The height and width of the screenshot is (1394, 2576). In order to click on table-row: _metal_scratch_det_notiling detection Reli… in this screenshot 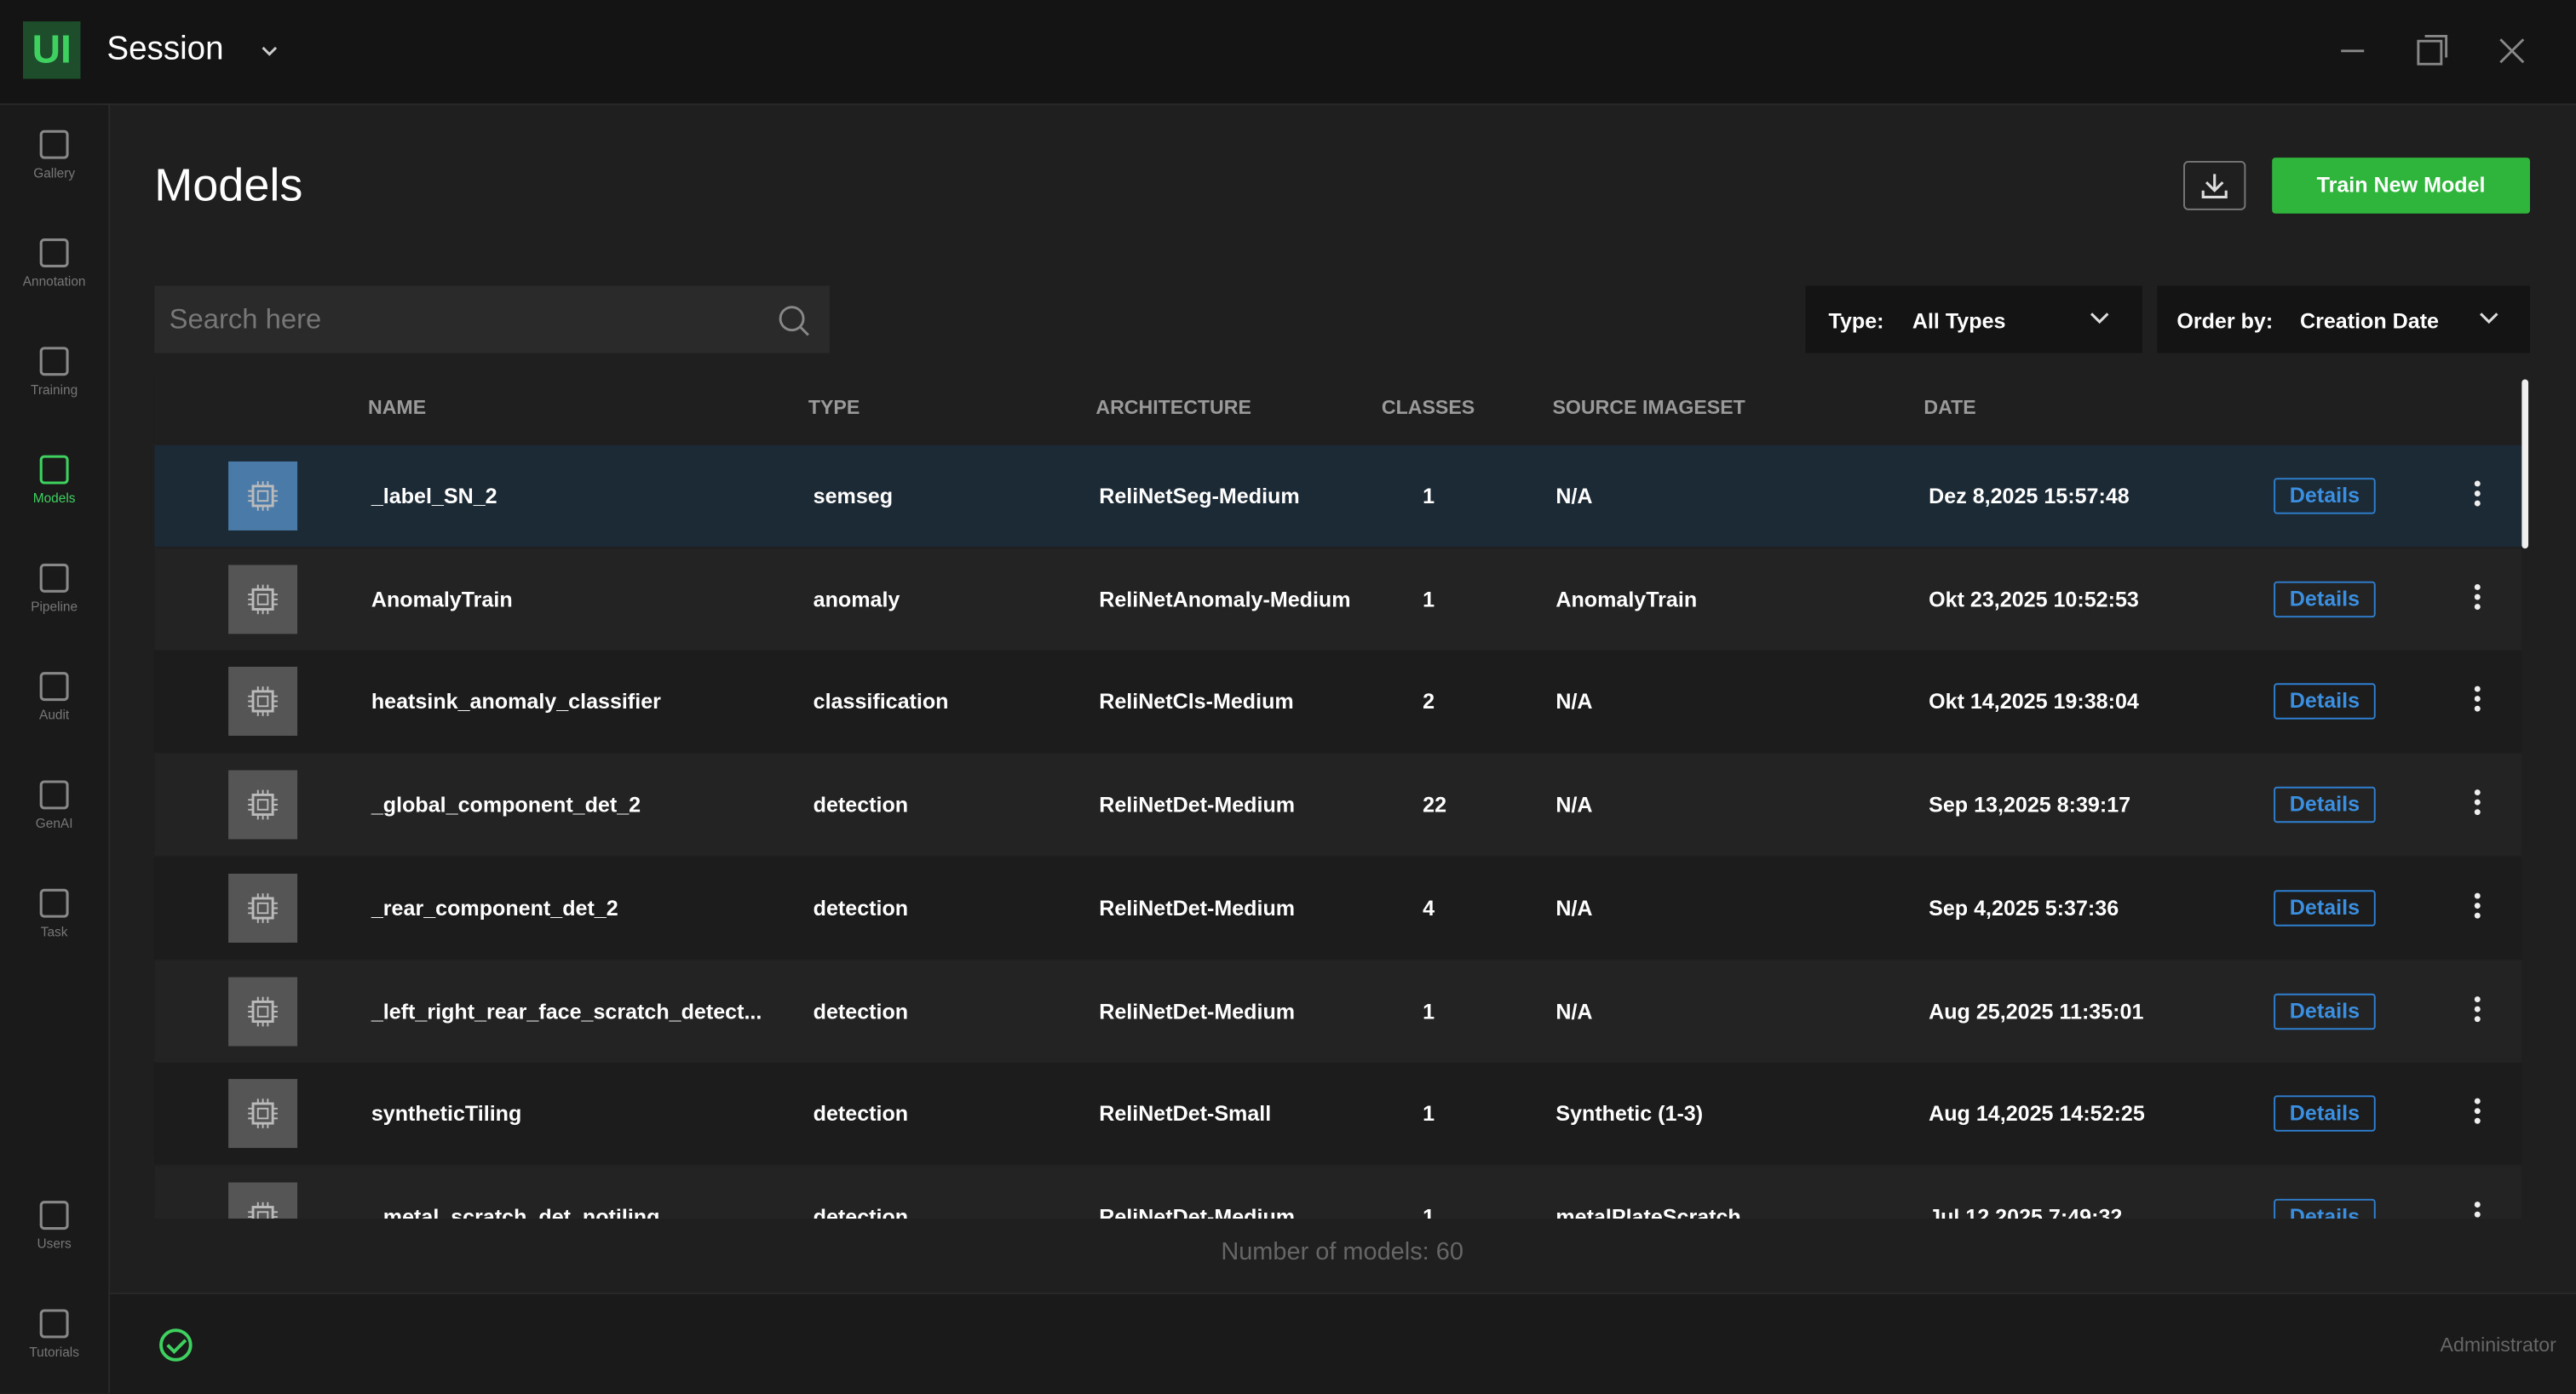, I will do `click(1338, 1192)`.